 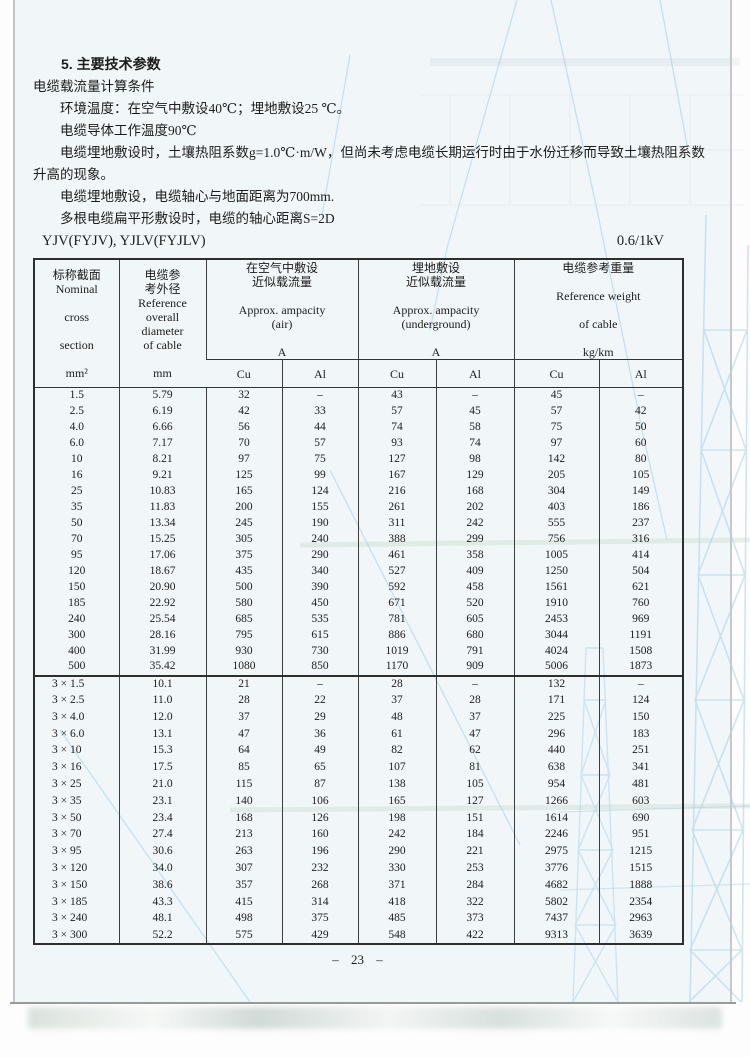 What do you see at coordinates (641, 539) in the screenshot?
I see `table-cell: 316` at bounding box center [641, 539].